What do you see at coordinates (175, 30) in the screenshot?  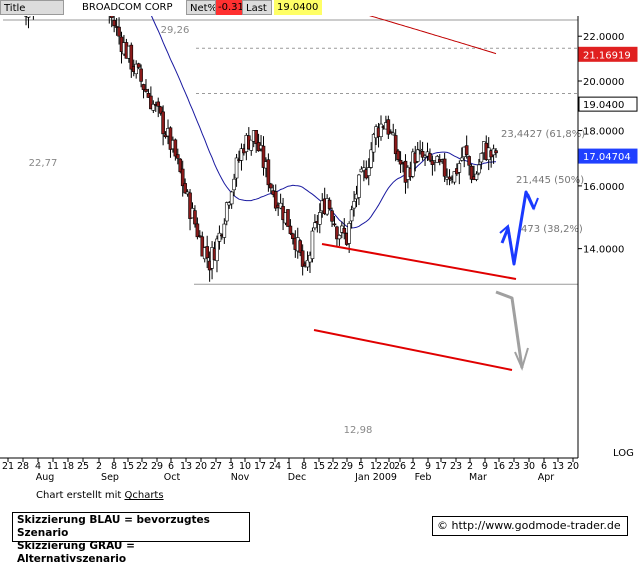 I see `price-annotation: 29,26` at bounding box center [175, 30].